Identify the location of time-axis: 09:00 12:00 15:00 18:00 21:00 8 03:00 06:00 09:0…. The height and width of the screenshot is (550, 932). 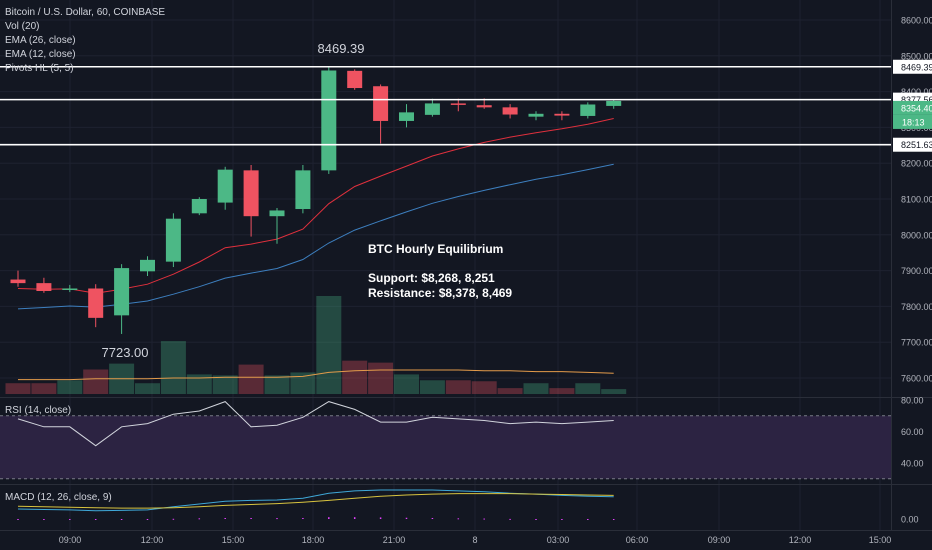
(475, 540).